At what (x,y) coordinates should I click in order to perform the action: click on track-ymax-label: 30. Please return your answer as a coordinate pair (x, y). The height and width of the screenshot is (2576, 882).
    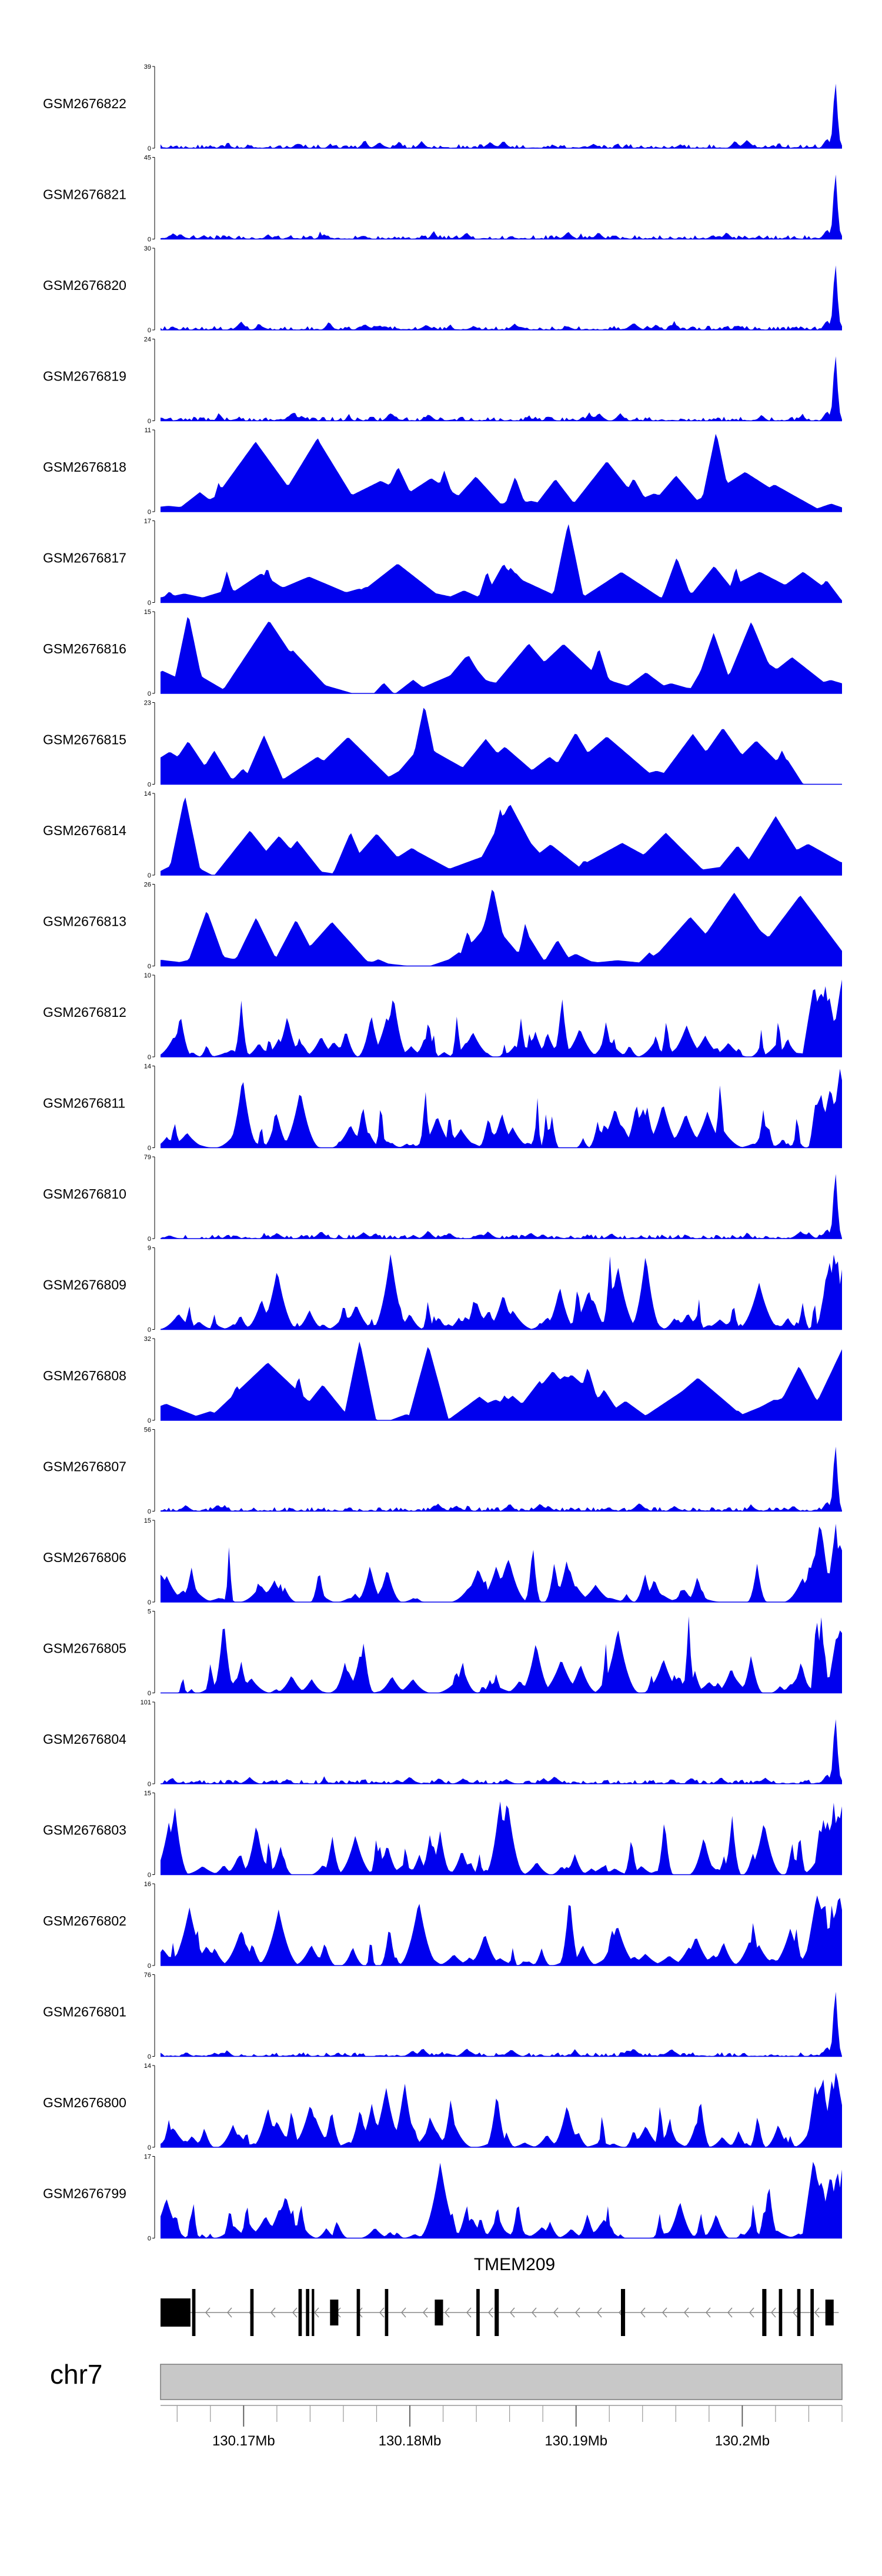
    Looking at the image, I should click on (147, 248).